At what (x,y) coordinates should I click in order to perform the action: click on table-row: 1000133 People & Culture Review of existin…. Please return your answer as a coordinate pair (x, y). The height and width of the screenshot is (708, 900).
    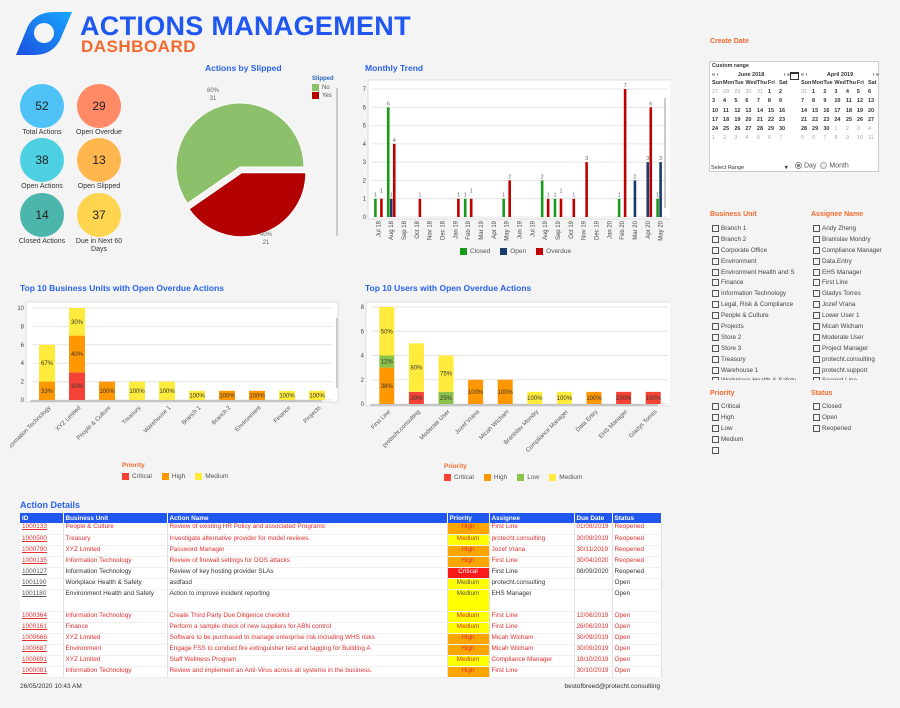
    Looking at the image, I should click on (341, 529).